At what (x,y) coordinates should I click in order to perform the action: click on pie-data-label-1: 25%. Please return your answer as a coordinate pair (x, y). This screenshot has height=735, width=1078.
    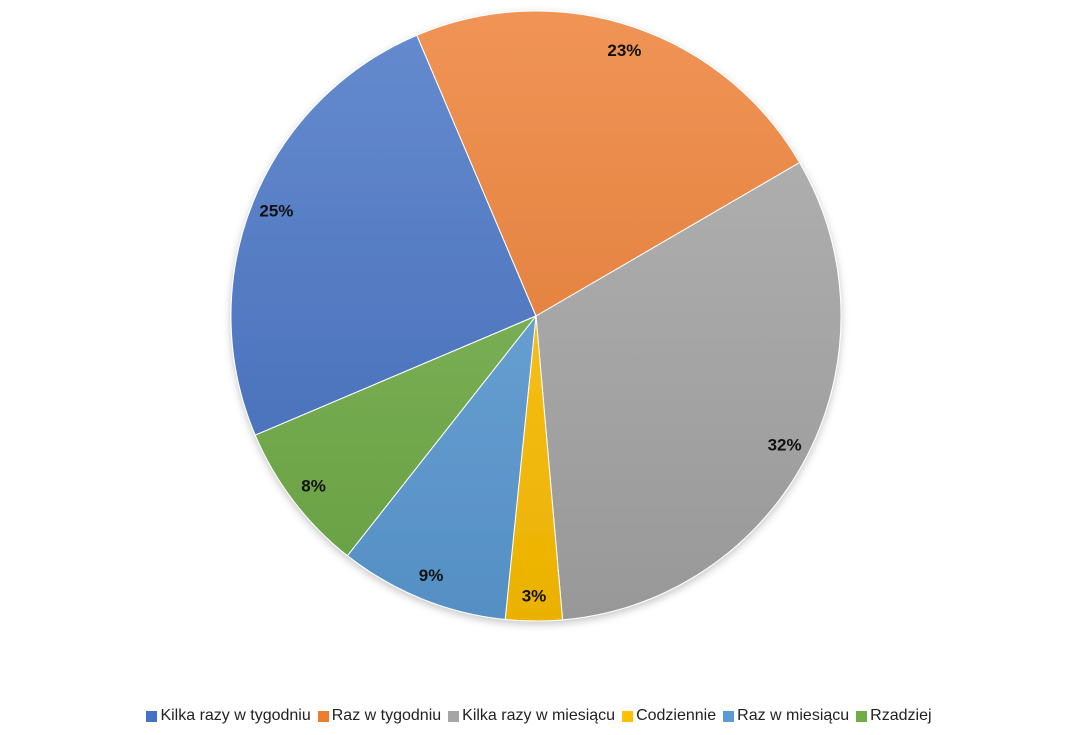
    Looking at the image, I should click on (276, 211).